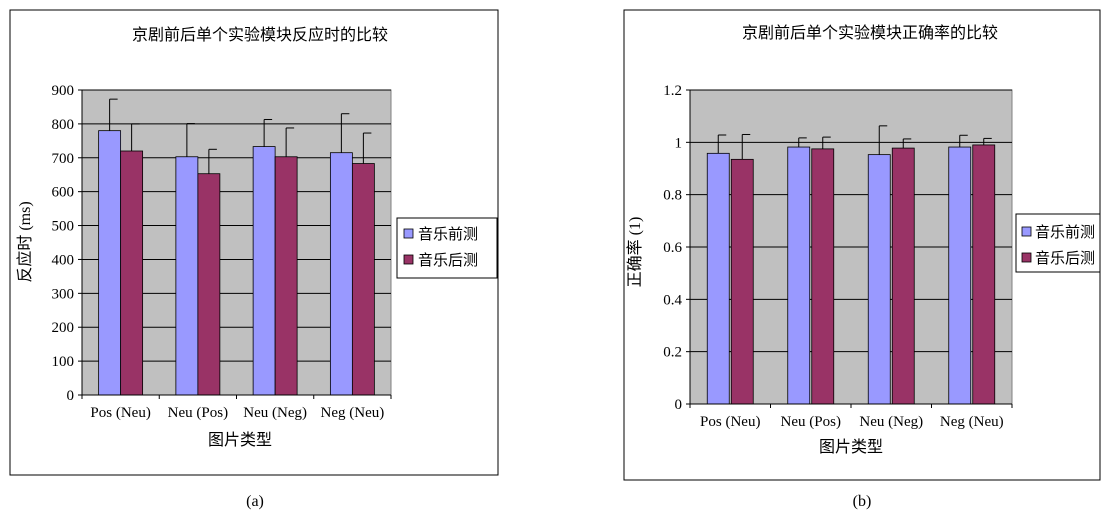 This screenshot has height=512, width=1101. Describe the element at coordinates (63, 159) in the screenshot. I see `y-tick-label: 700` at that location.